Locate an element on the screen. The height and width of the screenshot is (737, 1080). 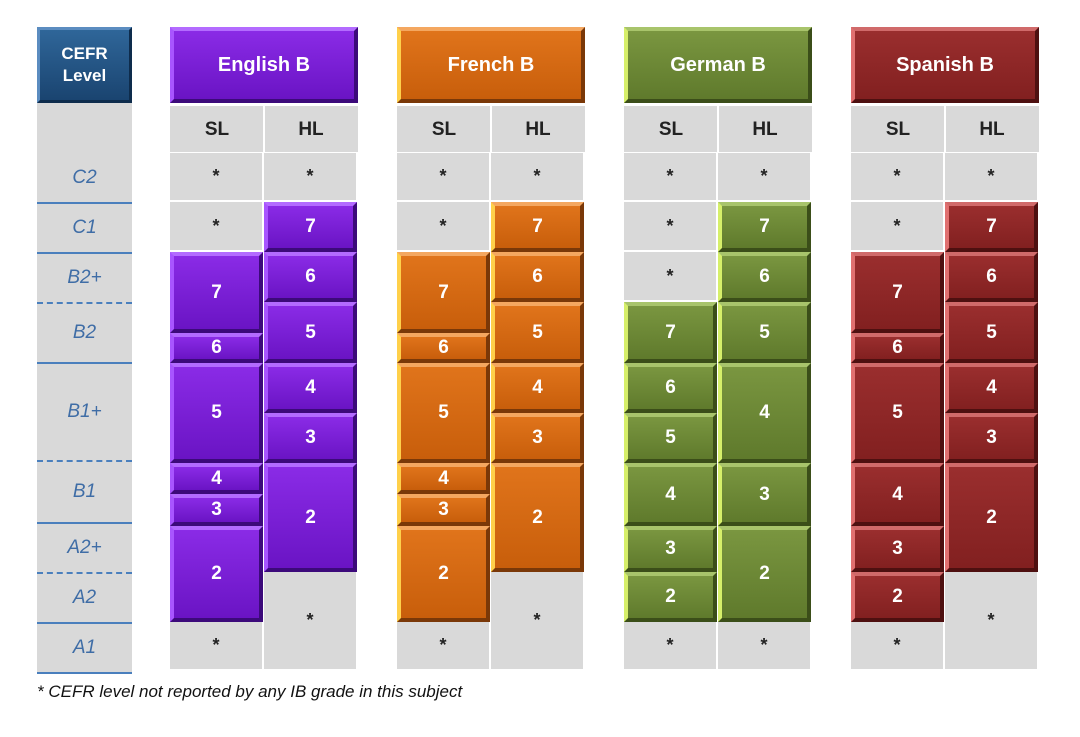
german-b-title: German B is located at coordinates (718, 64).